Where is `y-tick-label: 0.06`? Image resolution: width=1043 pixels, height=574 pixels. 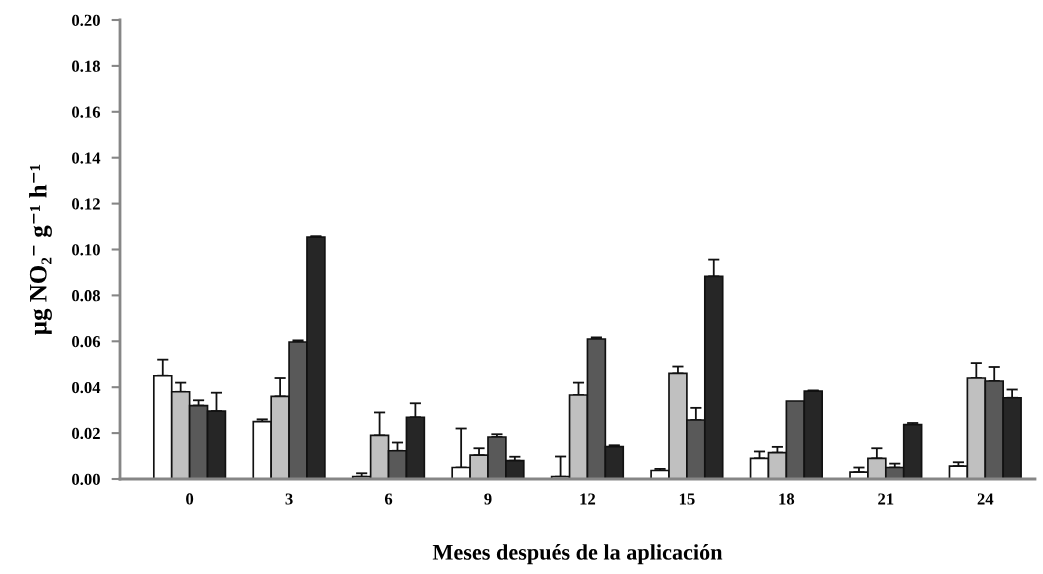
y-tick-label: 0.06 is located at coordinates (86, 342).